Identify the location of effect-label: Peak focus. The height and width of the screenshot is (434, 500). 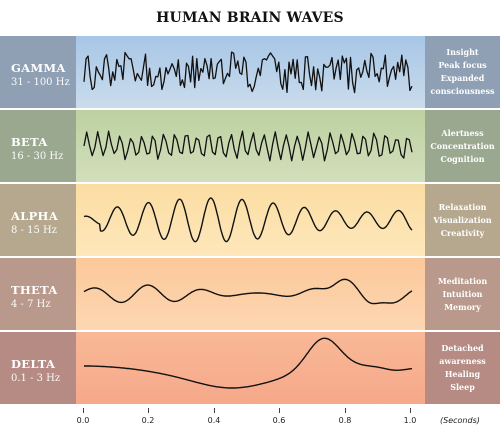
(462, 65).